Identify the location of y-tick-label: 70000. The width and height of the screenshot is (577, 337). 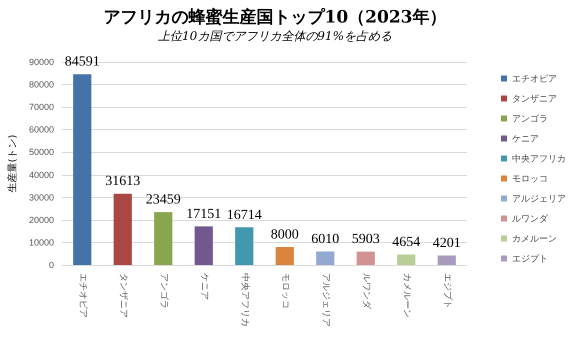
(41, 107).